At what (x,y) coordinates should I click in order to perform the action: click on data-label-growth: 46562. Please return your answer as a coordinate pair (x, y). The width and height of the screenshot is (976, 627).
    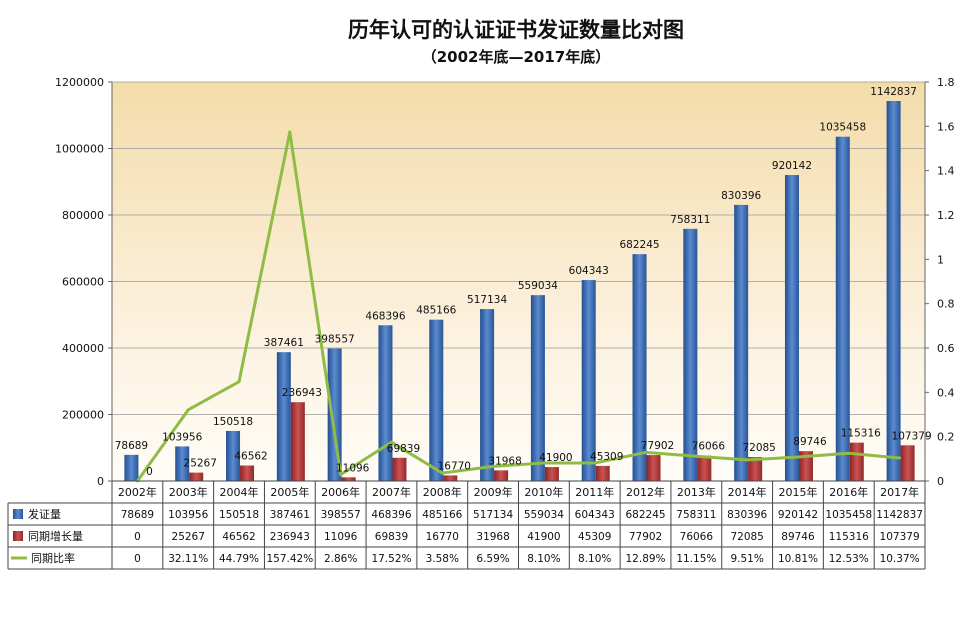
    Looking at the image, I should click on (250, 457).